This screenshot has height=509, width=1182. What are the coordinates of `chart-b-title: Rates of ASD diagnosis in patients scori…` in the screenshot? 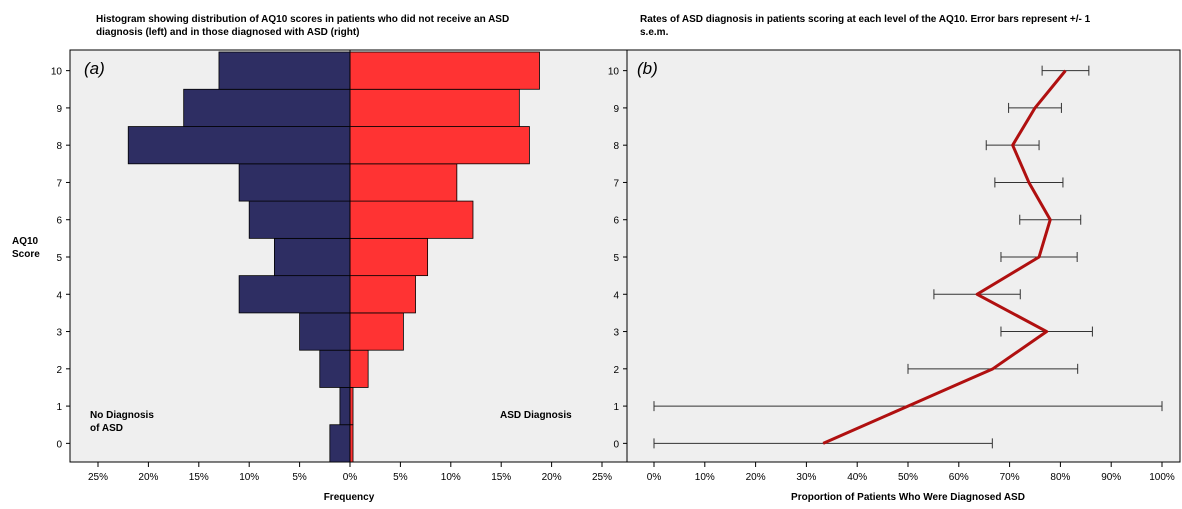 It's located at (866, 26).